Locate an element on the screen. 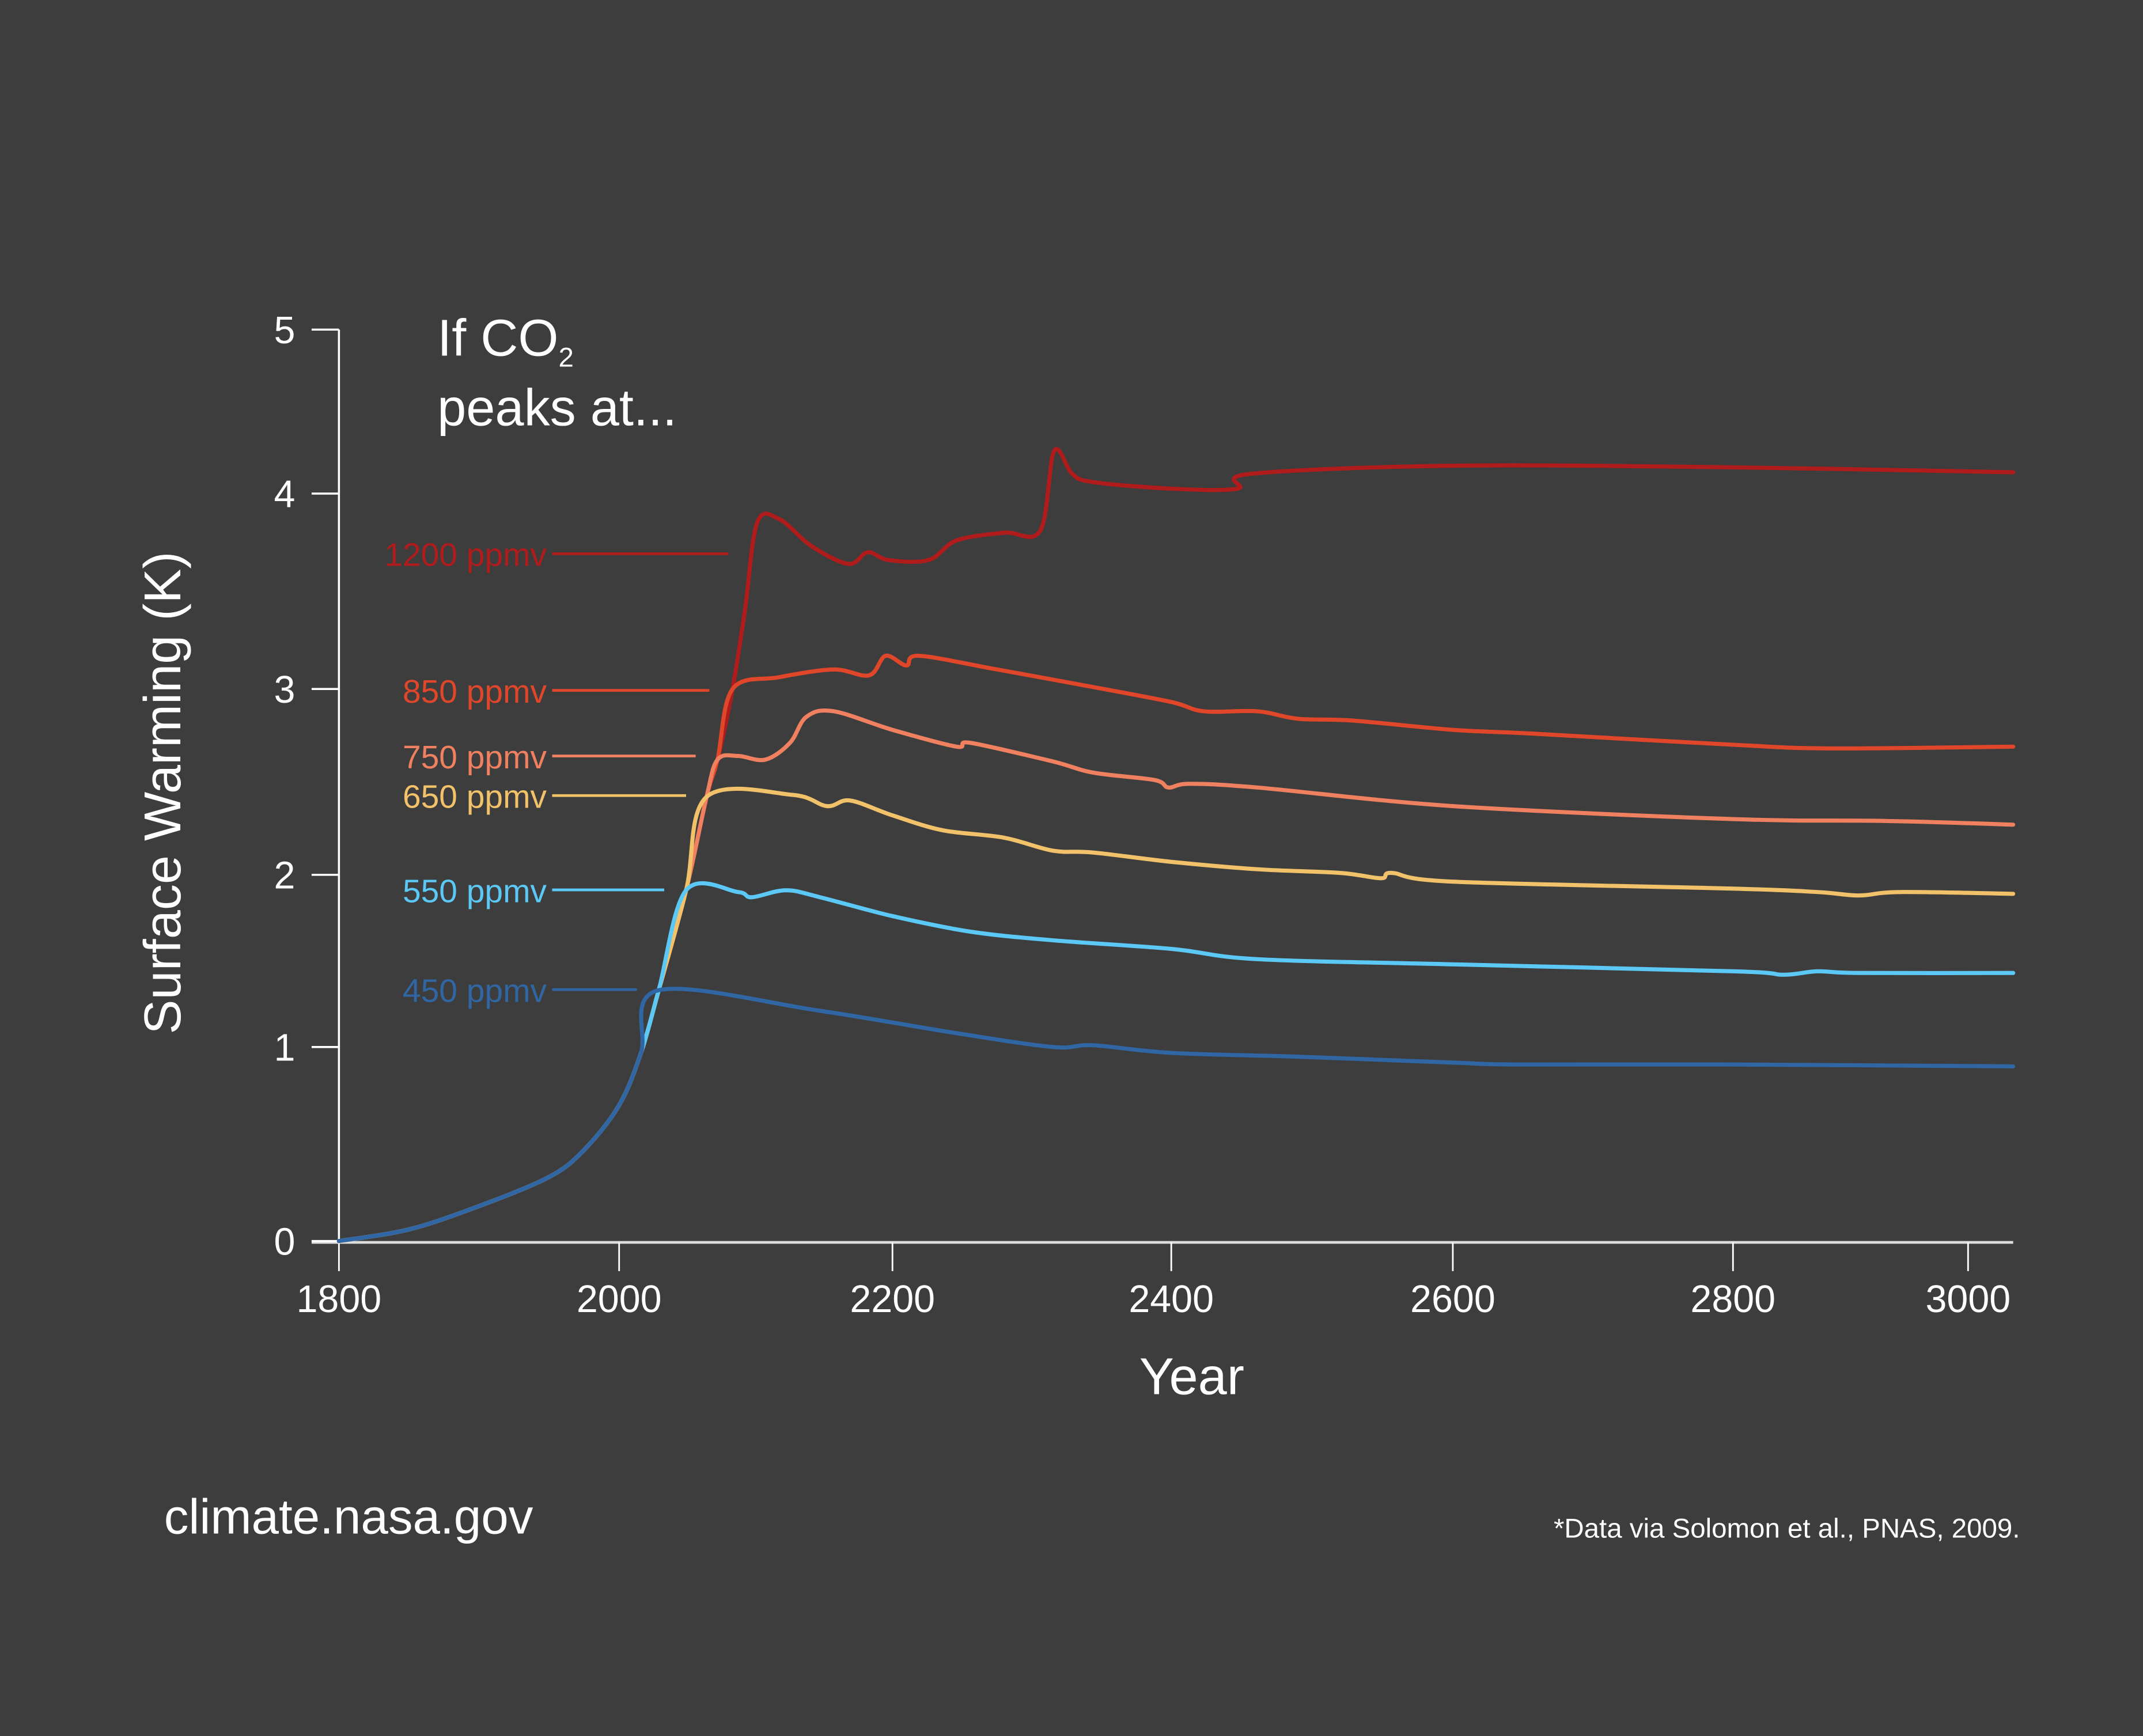 The height and width of the screenshot is (1736, 2143). x-tick-label: 2400 is located at coordinates (1171, 1299).